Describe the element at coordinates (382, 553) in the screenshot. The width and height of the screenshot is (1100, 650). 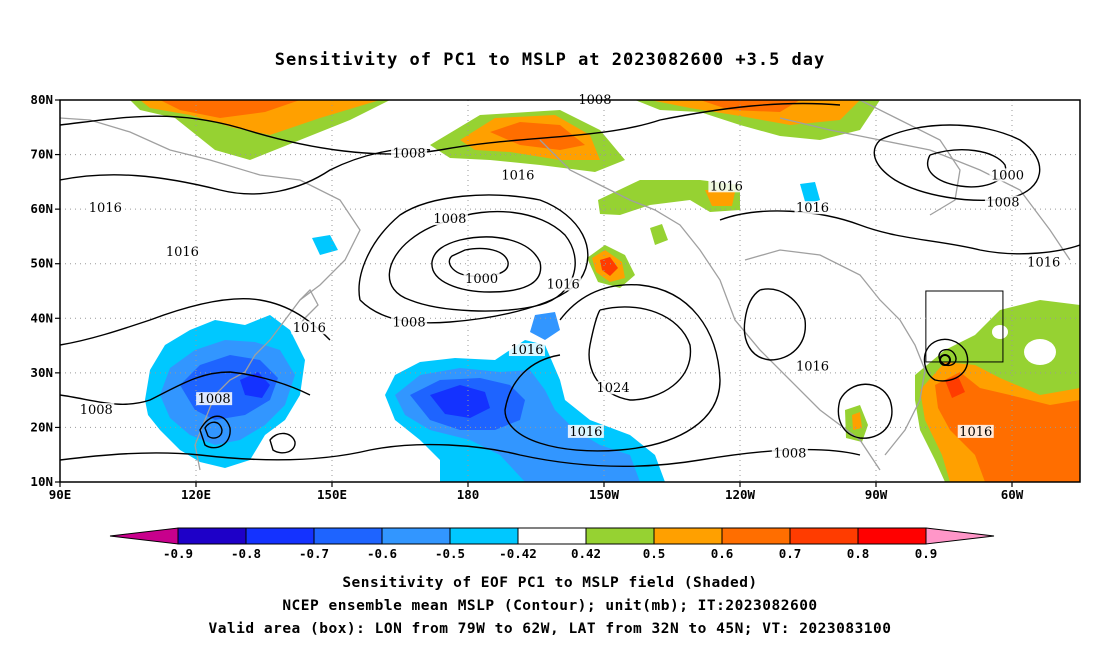
I see `colorbar-label: -0.6` at that location.